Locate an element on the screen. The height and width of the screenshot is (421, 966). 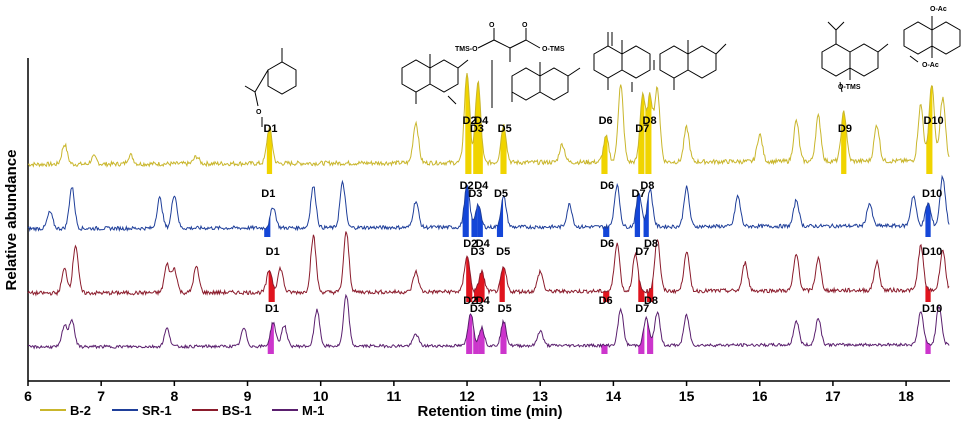
x-tick-label: 14 is located at coordinates (614, 396).